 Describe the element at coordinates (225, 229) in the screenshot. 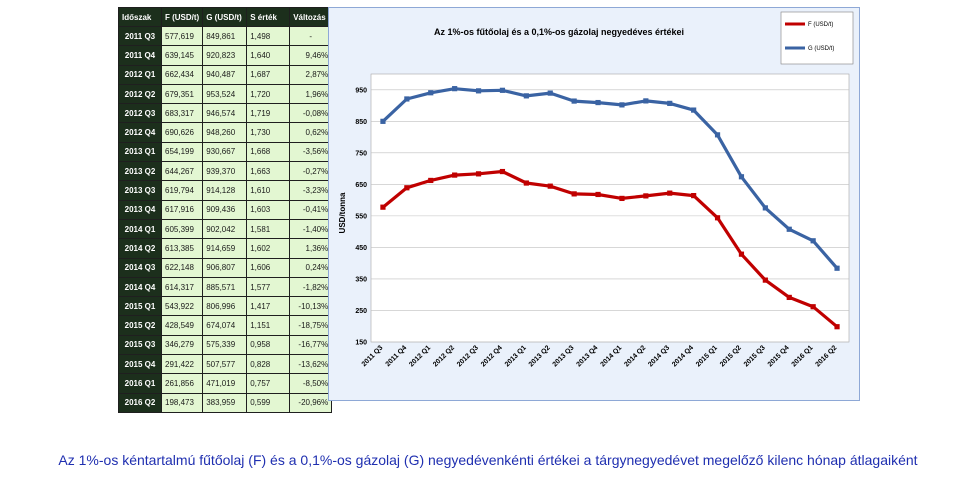

I see `table-row: 2014 Q1 605,399 902,042 1,581 -1,40%` at that location.